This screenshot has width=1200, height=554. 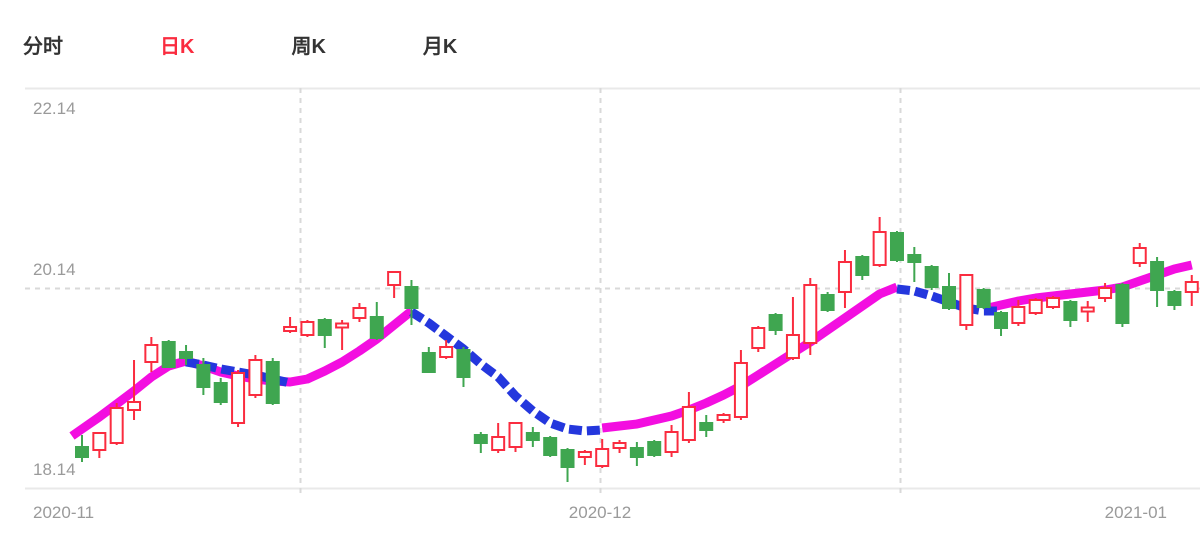 What do you see at coordinates (54, 469) in the screenshot?
I see `y-axis-tick-label: 18.14` at bounding box center [54, 469].